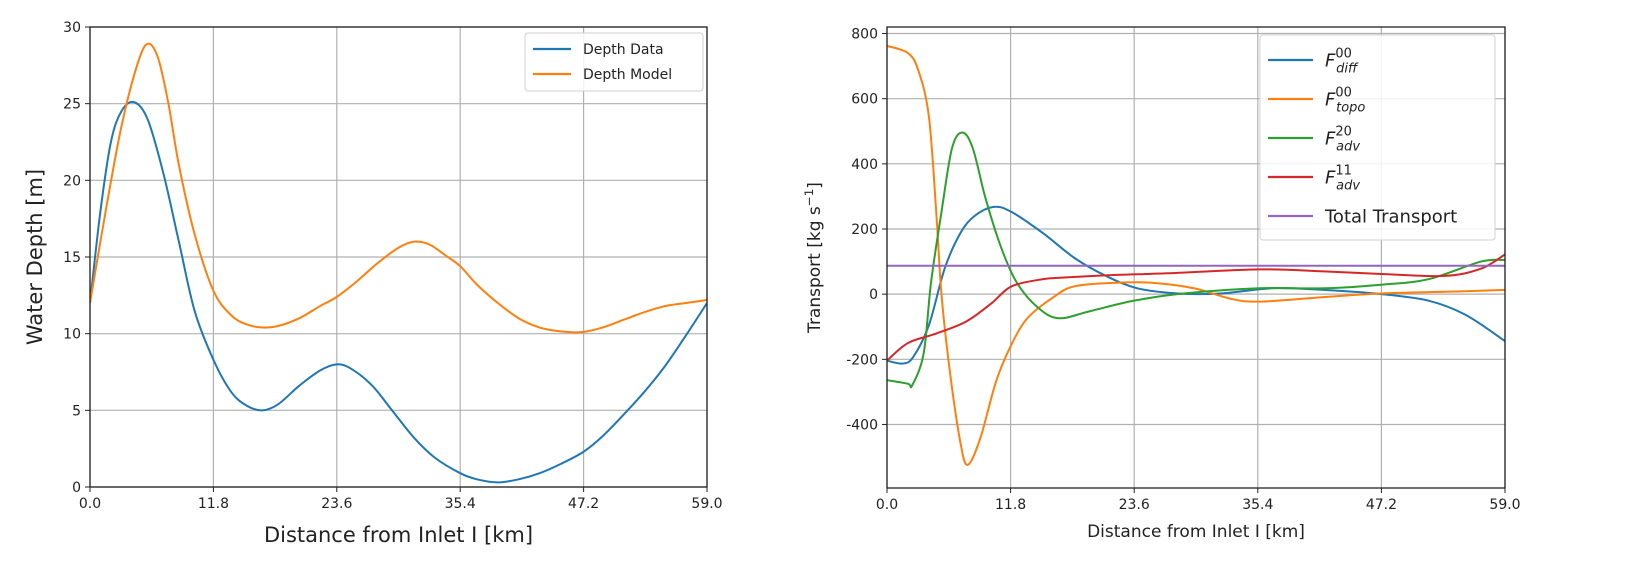 The image size is (1627, 580). What do you see at coordinates (72, 335) in the screenshot?
I see `y-tick-label: 10` at bounding box center [72, 335].